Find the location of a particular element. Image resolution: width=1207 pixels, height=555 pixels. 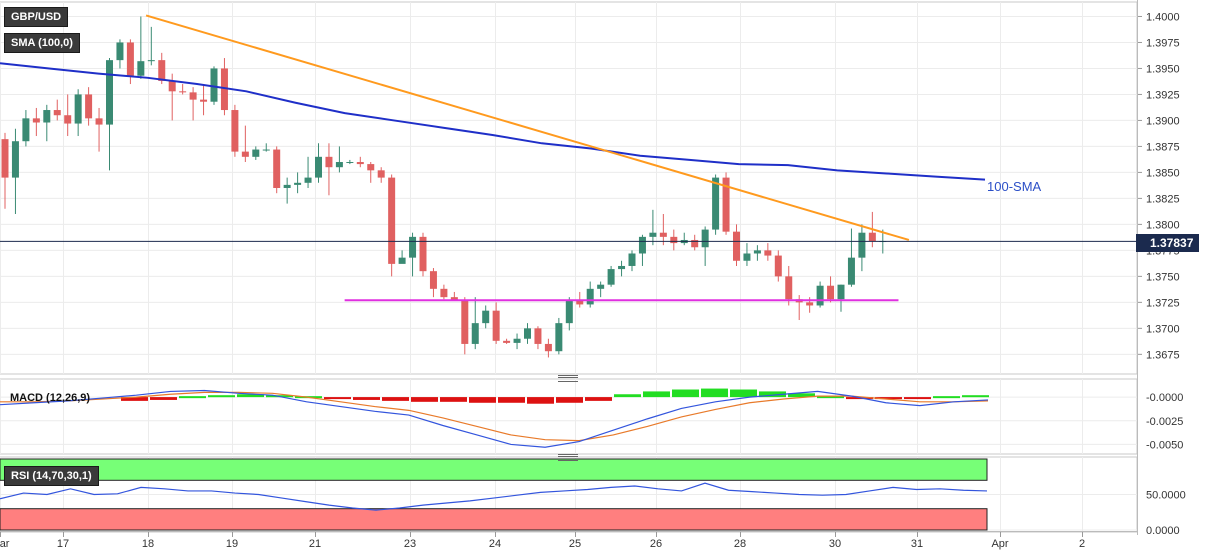

x-tick-label: 28 is located at coordinates (740, 544).